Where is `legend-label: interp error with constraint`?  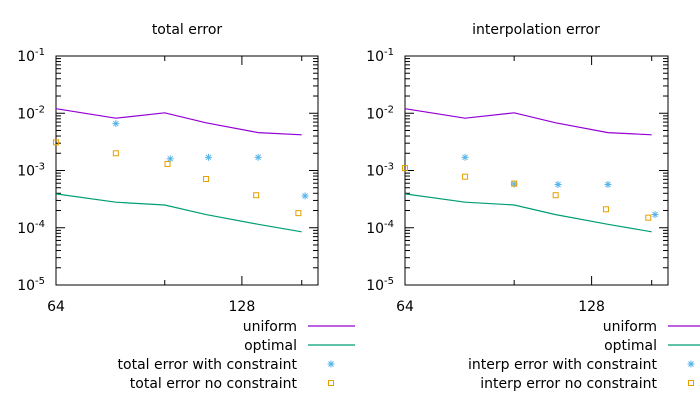
legend-label: interp error with constraint is located at coordinates (562, 365).